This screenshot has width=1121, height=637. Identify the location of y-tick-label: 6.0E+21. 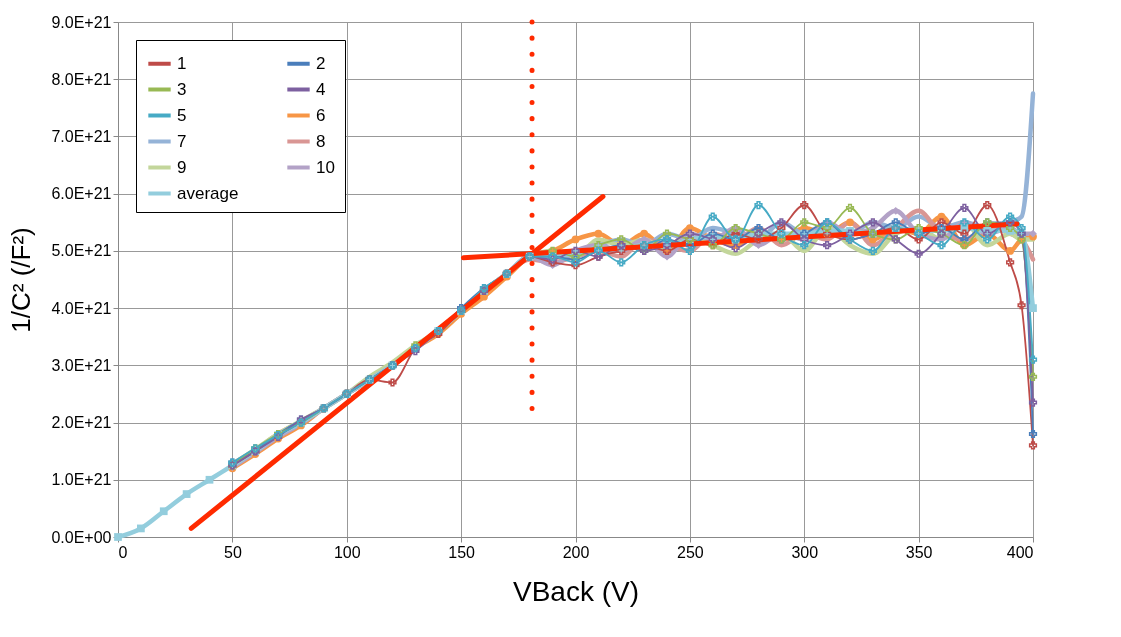
(81, 194).